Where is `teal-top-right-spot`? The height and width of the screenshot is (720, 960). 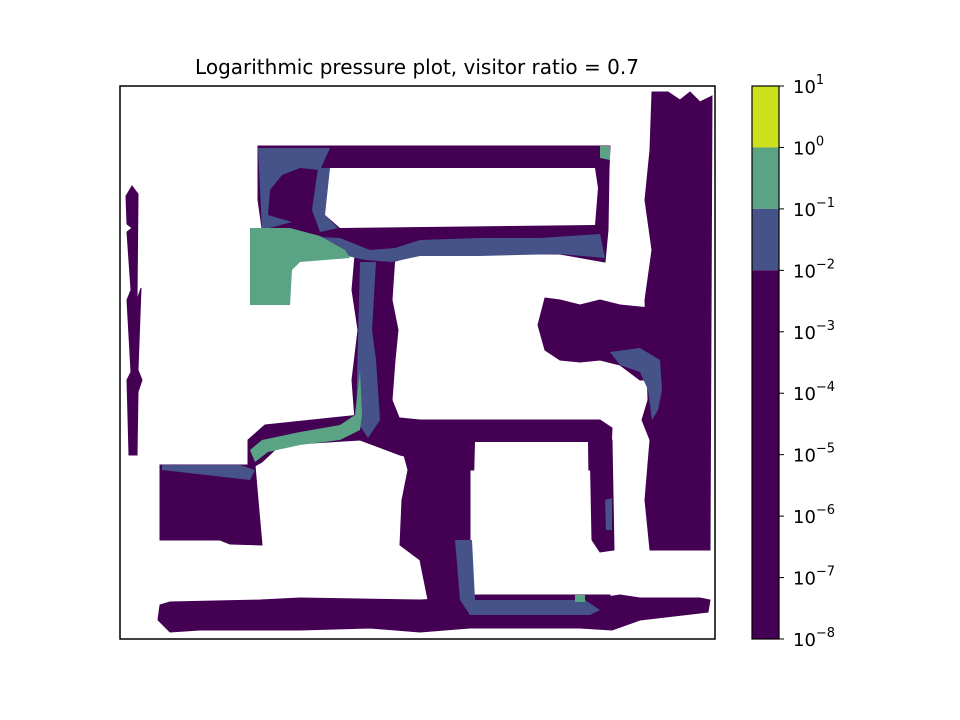 teal-top-right-spot is located at coordinates (605, 153).